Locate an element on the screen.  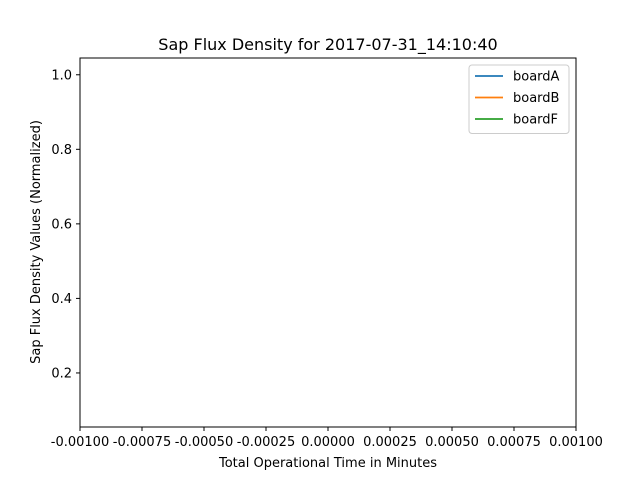
chart-title: Sap Flux Density for 2017-07-31_14:10:40 is located at coordinates (327, 45).